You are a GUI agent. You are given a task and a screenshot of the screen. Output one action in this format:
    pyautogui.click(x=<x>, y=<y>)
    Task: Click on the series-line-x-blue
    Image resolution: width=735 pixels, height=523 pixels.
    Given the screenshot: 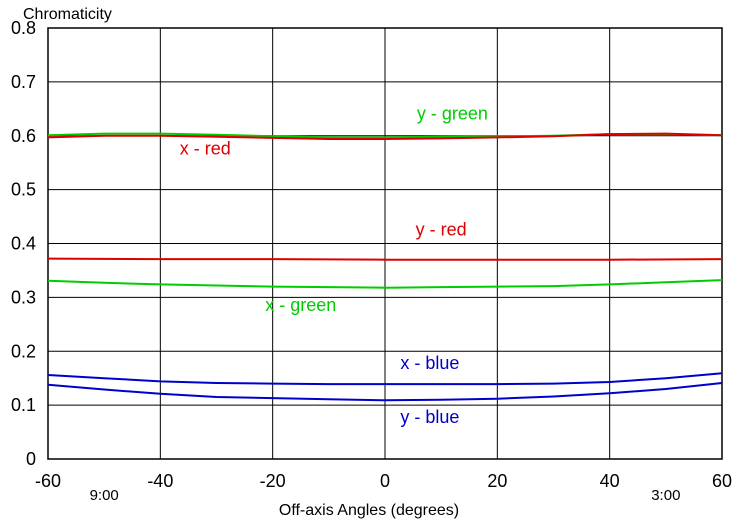 What is the action you would take?
    pyautogui.click(x=385, y=379)
    